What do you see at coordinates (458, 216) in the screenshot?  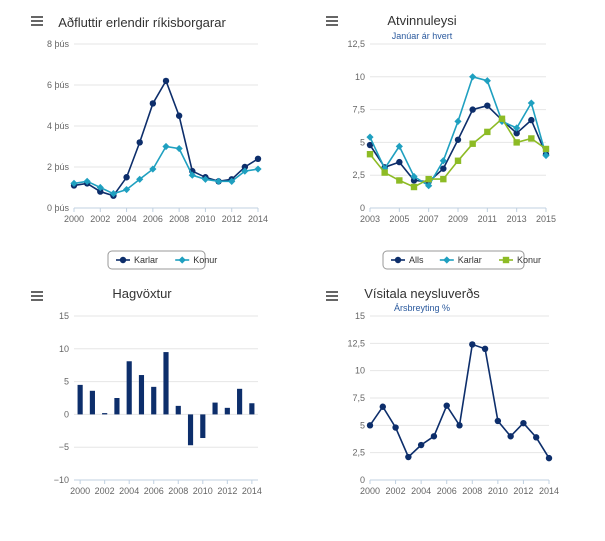 I see `x-axis: 2003 2005 2007 2009 2011 2013 2015` at bounding box center [458, 216].